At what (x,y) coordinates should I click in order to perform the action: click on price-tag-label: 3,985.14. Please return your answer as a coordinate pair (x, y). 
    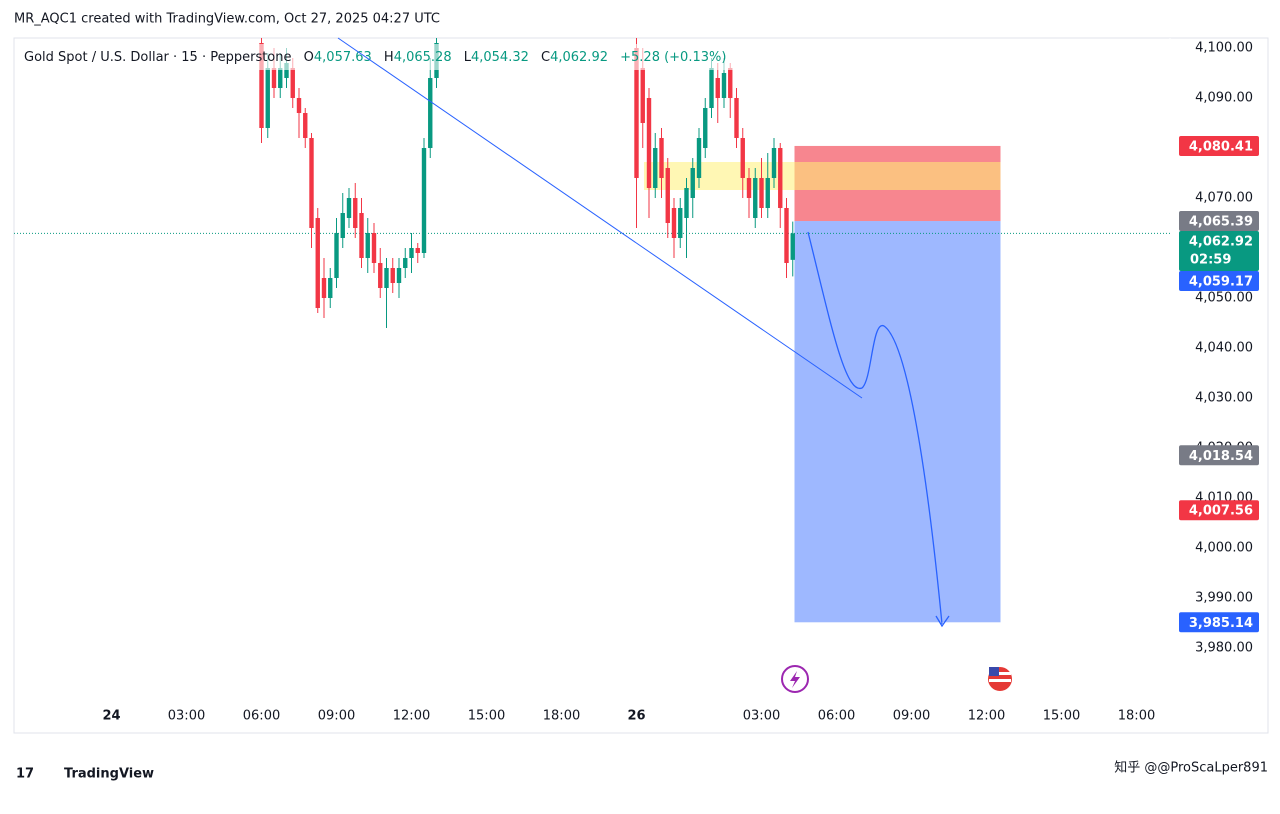
    Looking at the image, I should click on (1221, 623).